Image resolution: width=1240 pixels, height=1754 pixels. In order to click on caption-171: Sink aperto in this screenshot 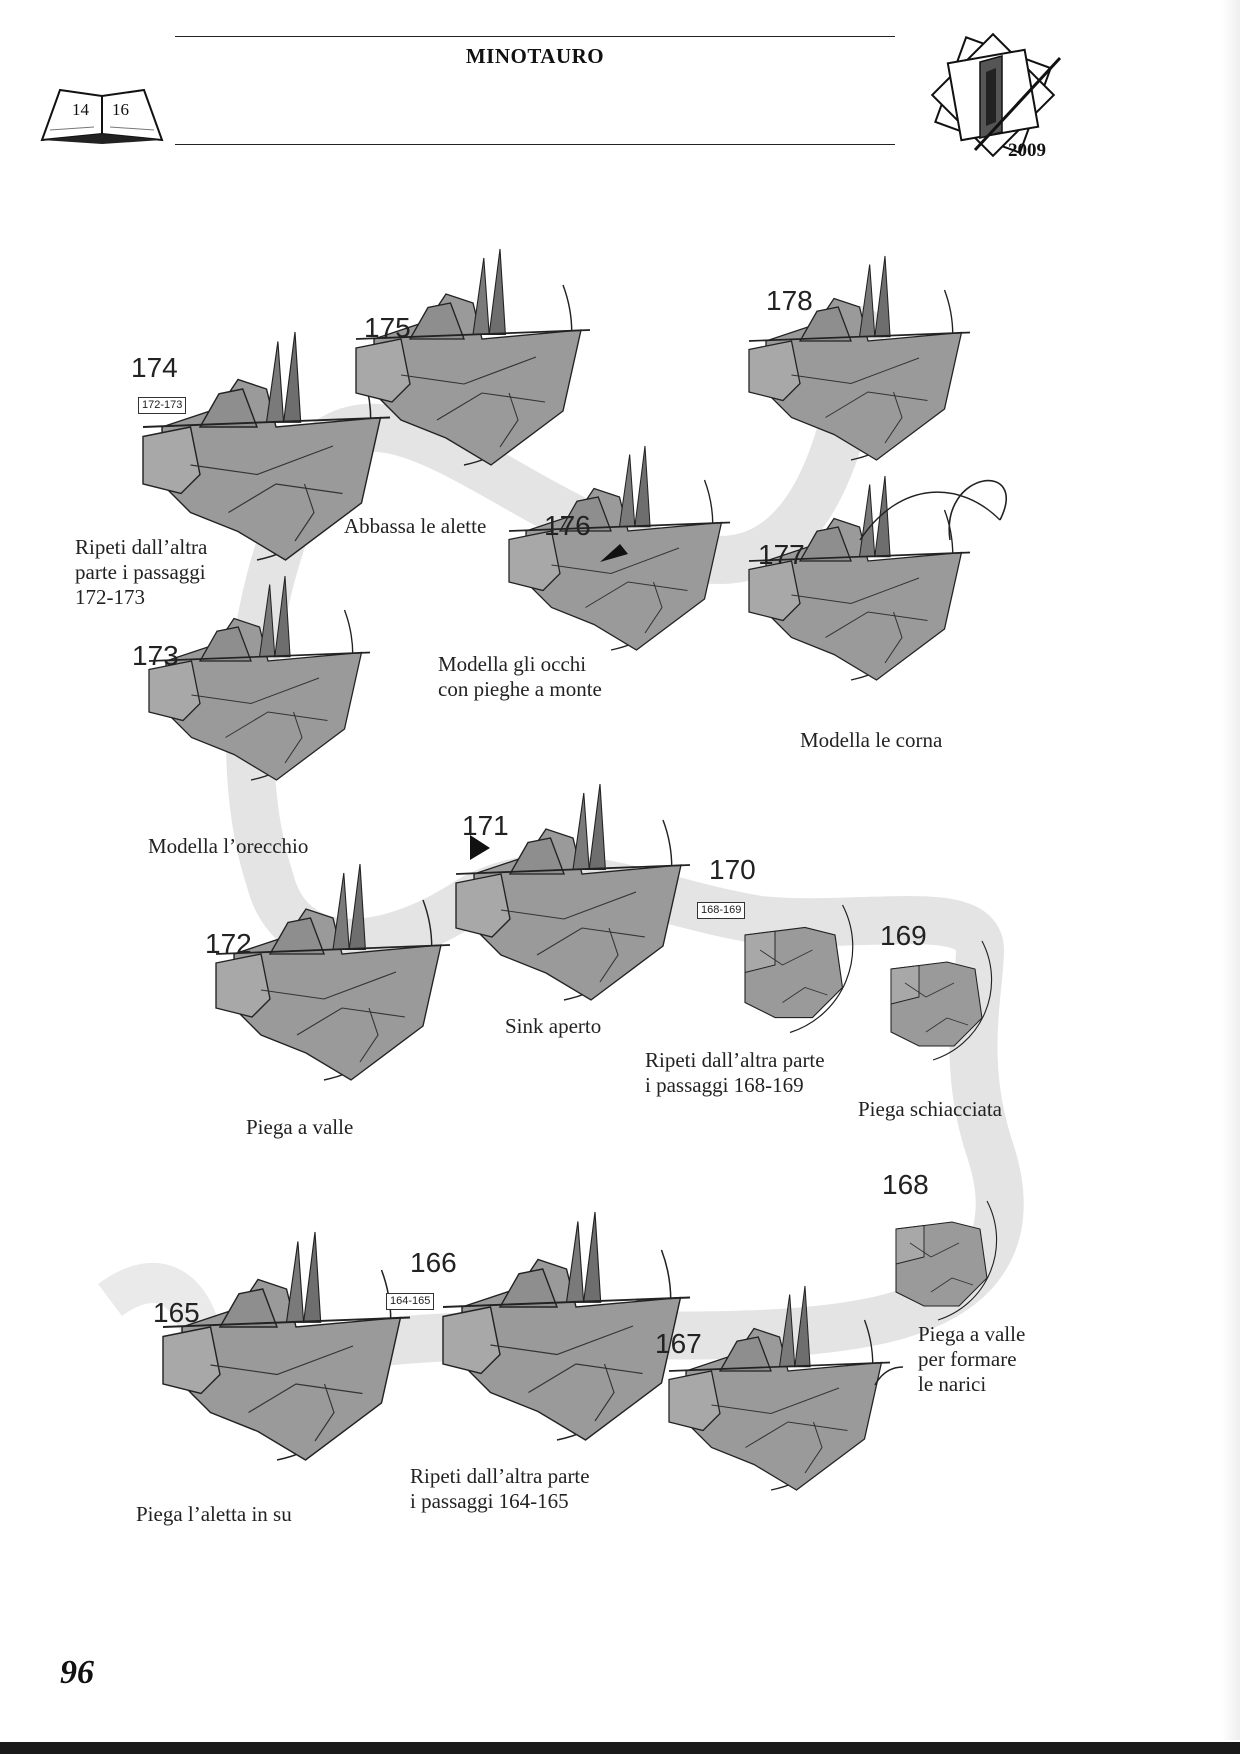, I will do `click(553, 1026)`.